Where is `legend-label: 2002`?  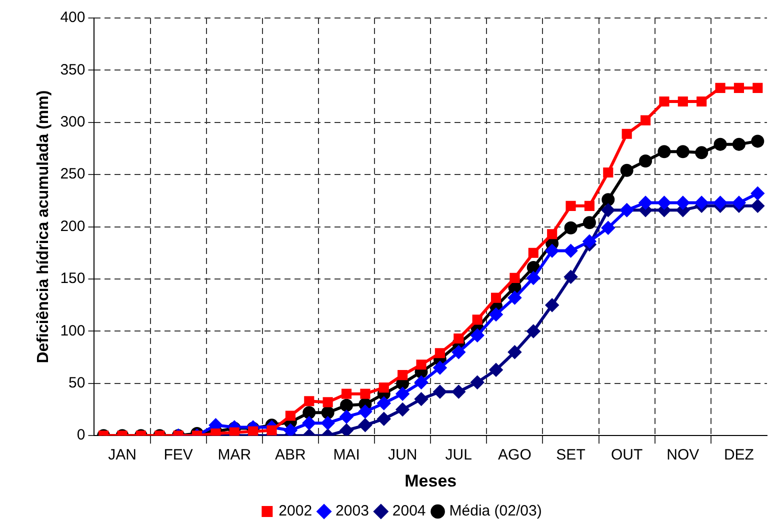
legend-label: 2002 is located at coordinates (295, 511).